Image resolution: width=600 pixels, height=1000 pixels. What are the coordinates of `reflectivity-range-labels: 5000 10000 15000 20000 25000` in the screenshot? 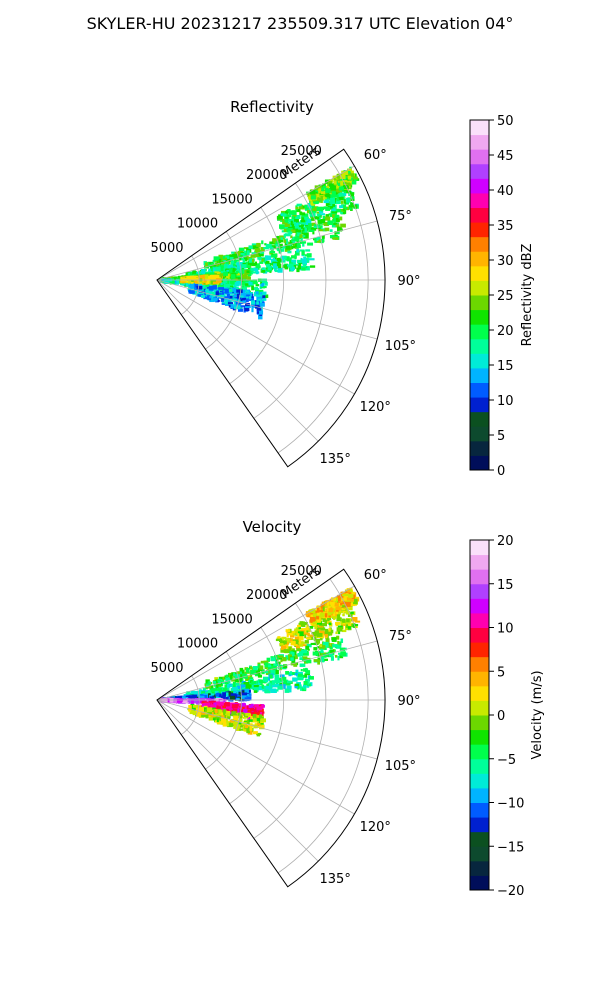 It's located at (235, 200).